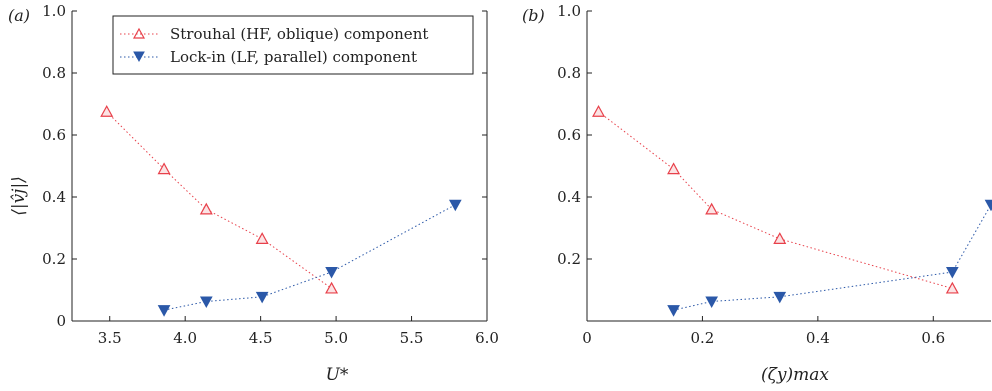  What do you see at coordinates (110, 338) in the screenshot?
I see `x-tick-label: 3.5` at bounding box center [110, 338].